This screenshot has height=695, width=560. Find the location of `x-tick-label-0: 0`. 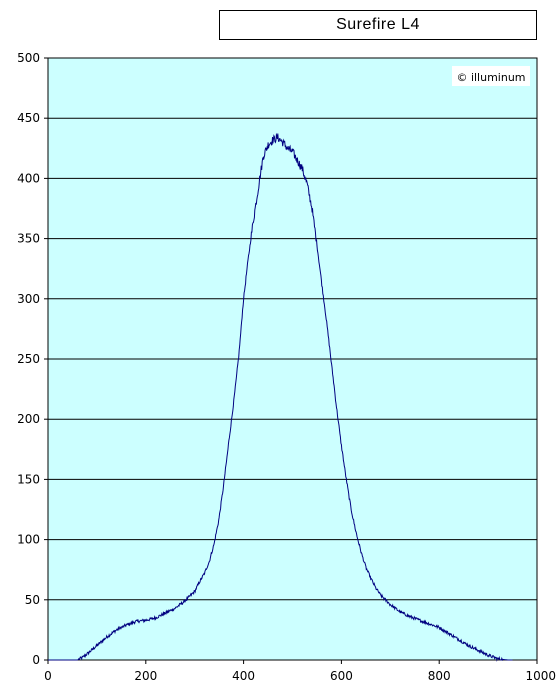

x-tick-label-0: 0 is located at coordinates (48, 676).